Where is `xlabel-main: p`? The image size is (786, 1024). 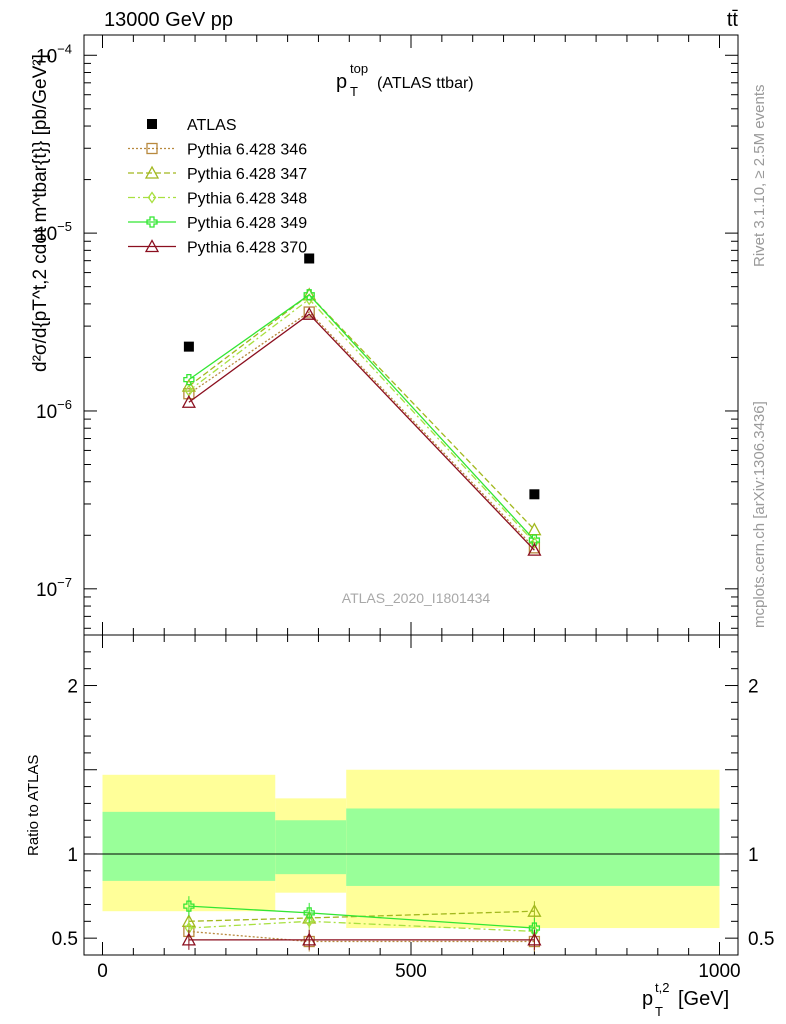 xlabel-main: p is located at coordinates (647, 999).